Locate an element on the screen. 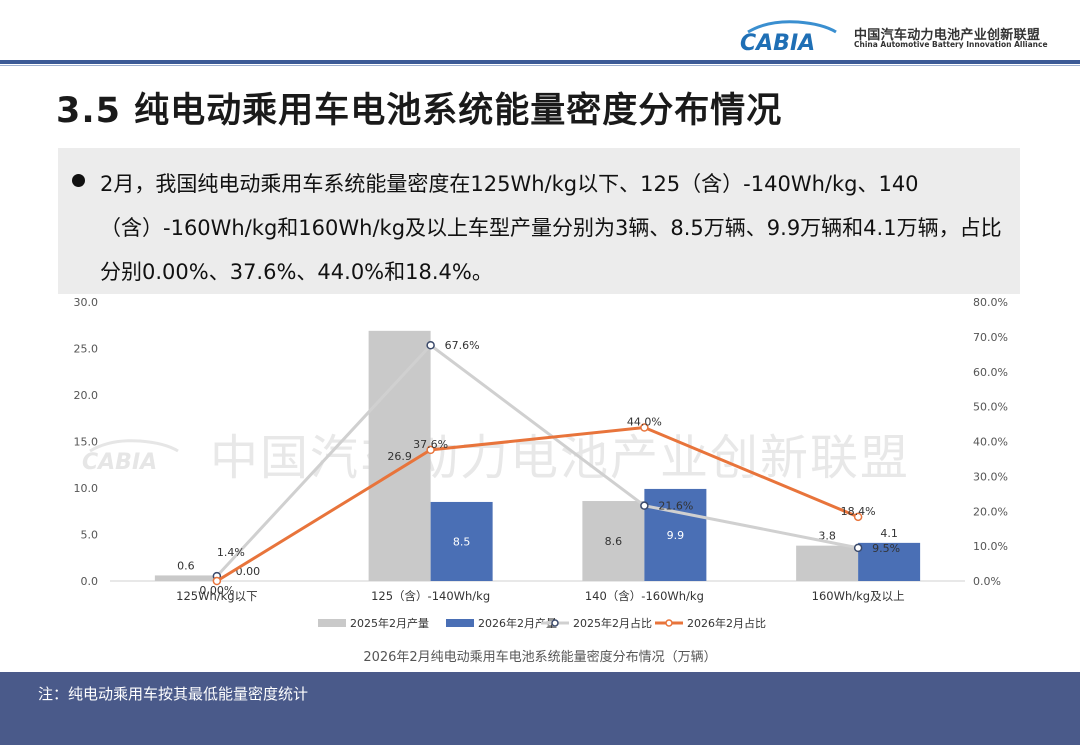  line-2026 is located at coordinates (537, 504).